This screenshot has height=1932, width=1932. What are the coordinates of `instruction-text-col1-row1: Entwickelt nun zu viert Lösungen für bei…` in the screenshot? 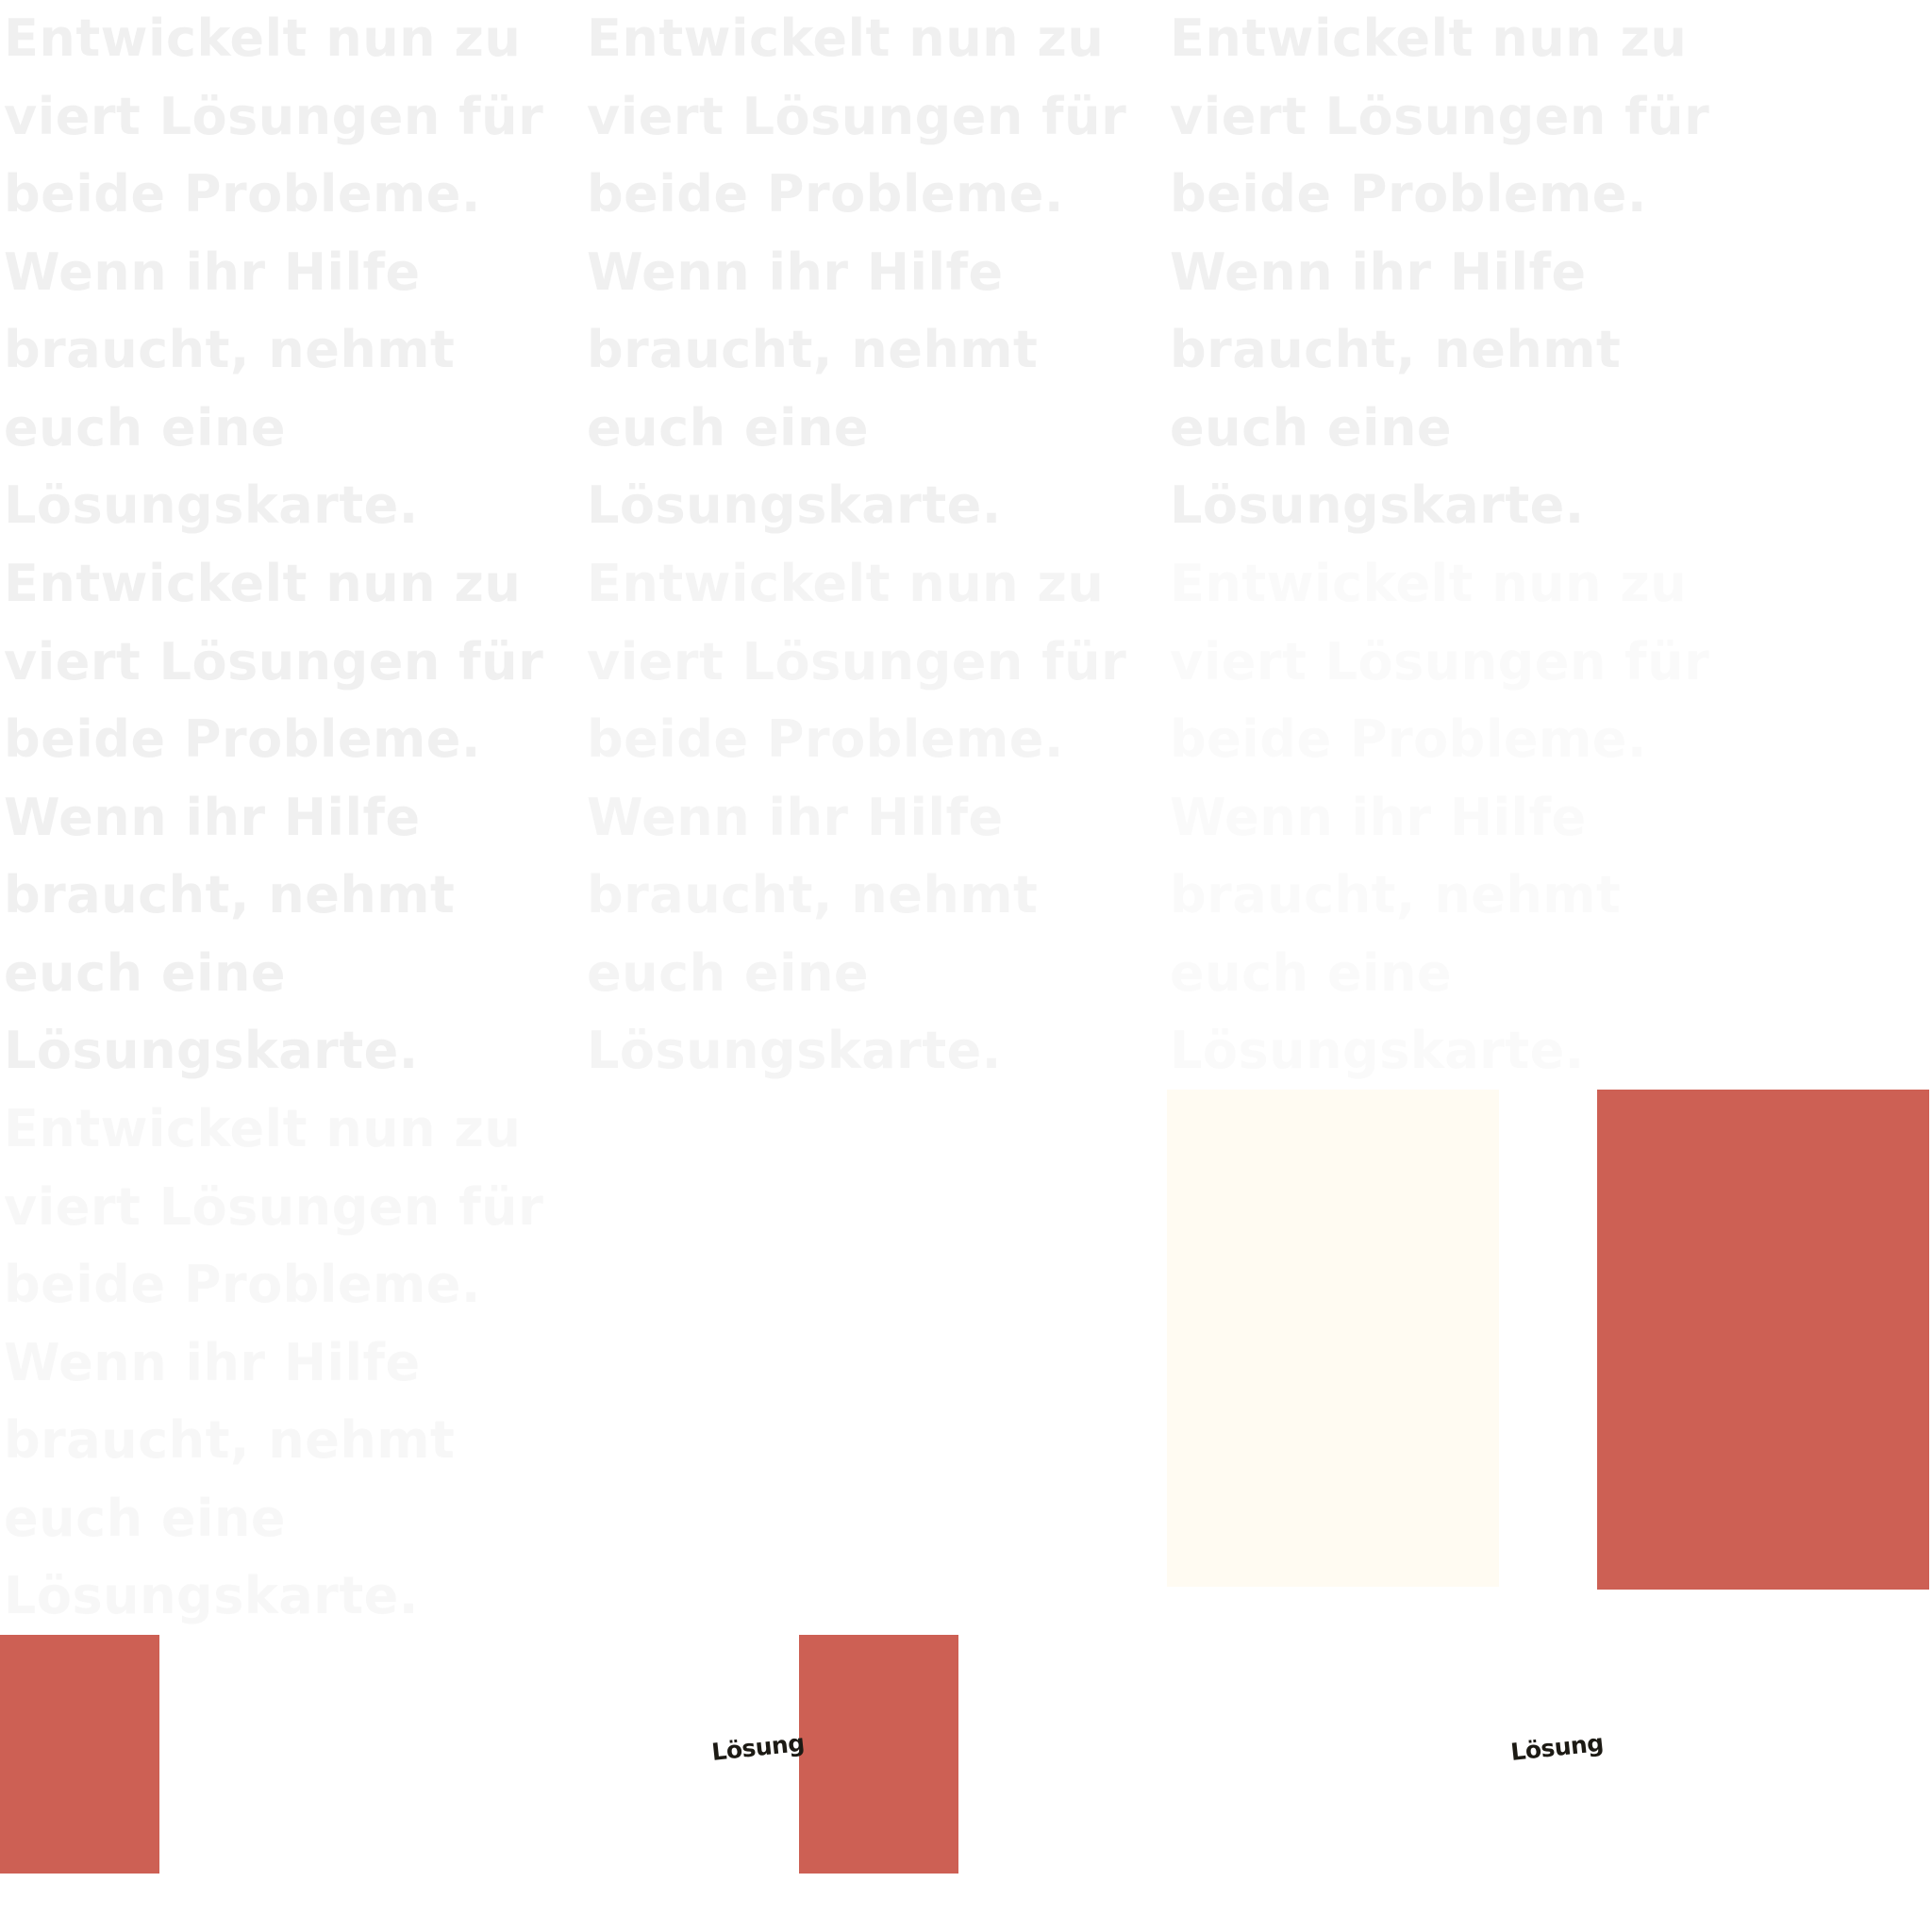 It's located at (274, 271).